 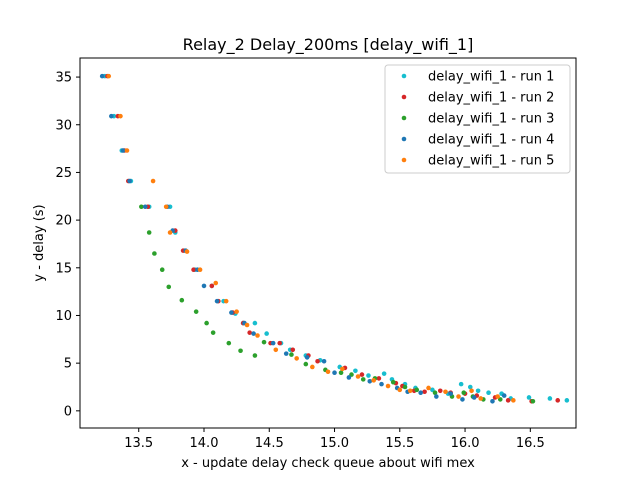 I want to click on x-tick-label: 14.5, so click(x=269, y=443).